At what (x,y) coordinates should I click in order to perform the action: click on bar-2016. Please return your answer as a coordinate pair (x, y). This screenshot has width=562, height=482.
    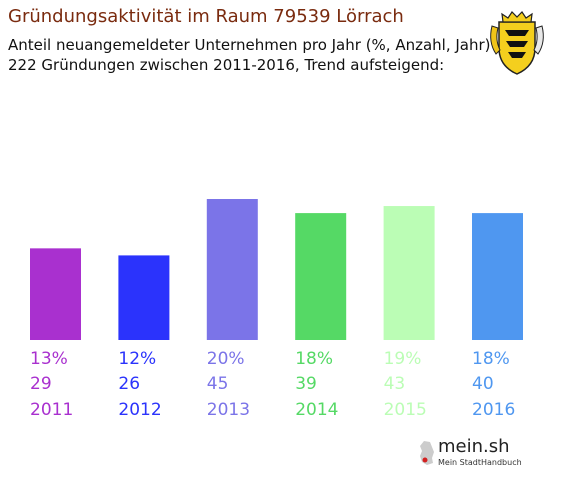
    Looking at the image, I should click on (497, 276).